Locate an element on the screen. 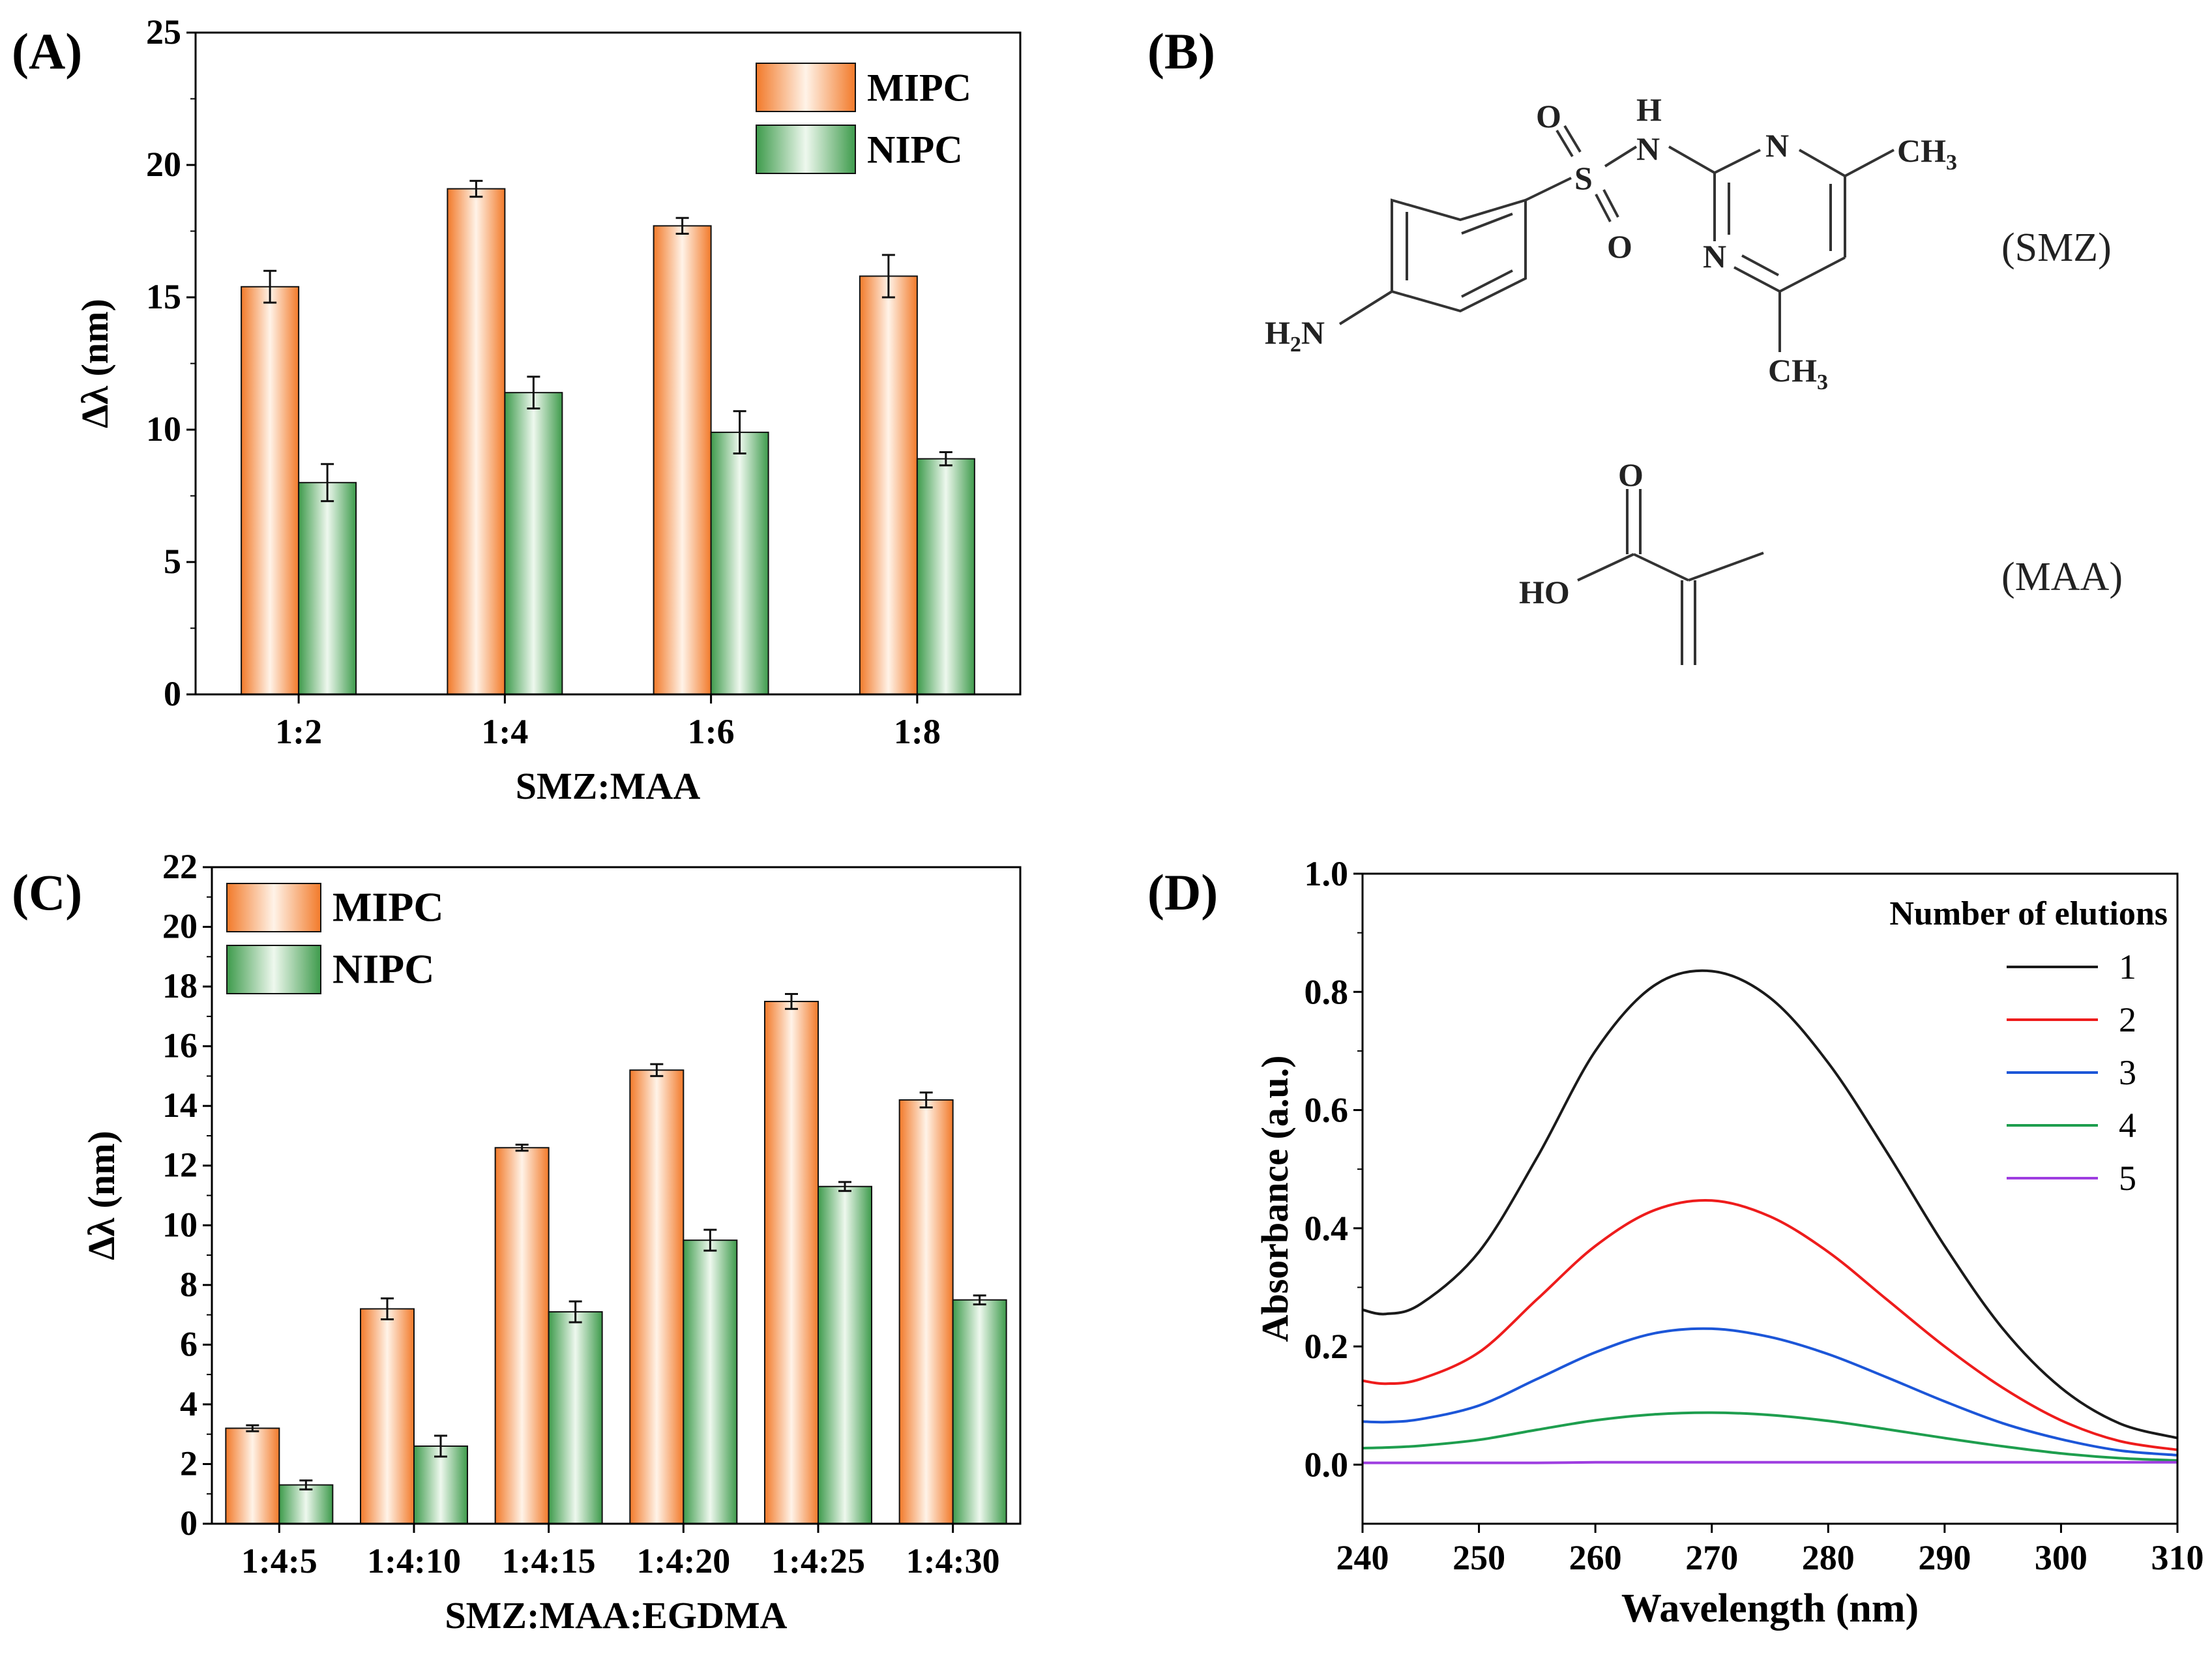 The image size is (2212, 1660). atom-s: S is located at coordinates (1583, 178).